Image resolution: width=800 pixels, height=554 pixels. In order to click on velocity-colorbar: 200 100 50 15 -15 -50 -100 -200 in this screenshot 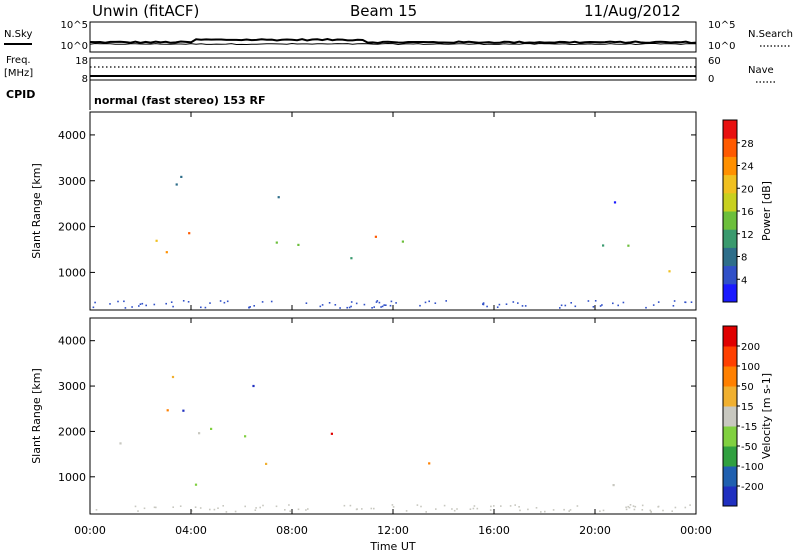, I will do `click(743, 416)`.